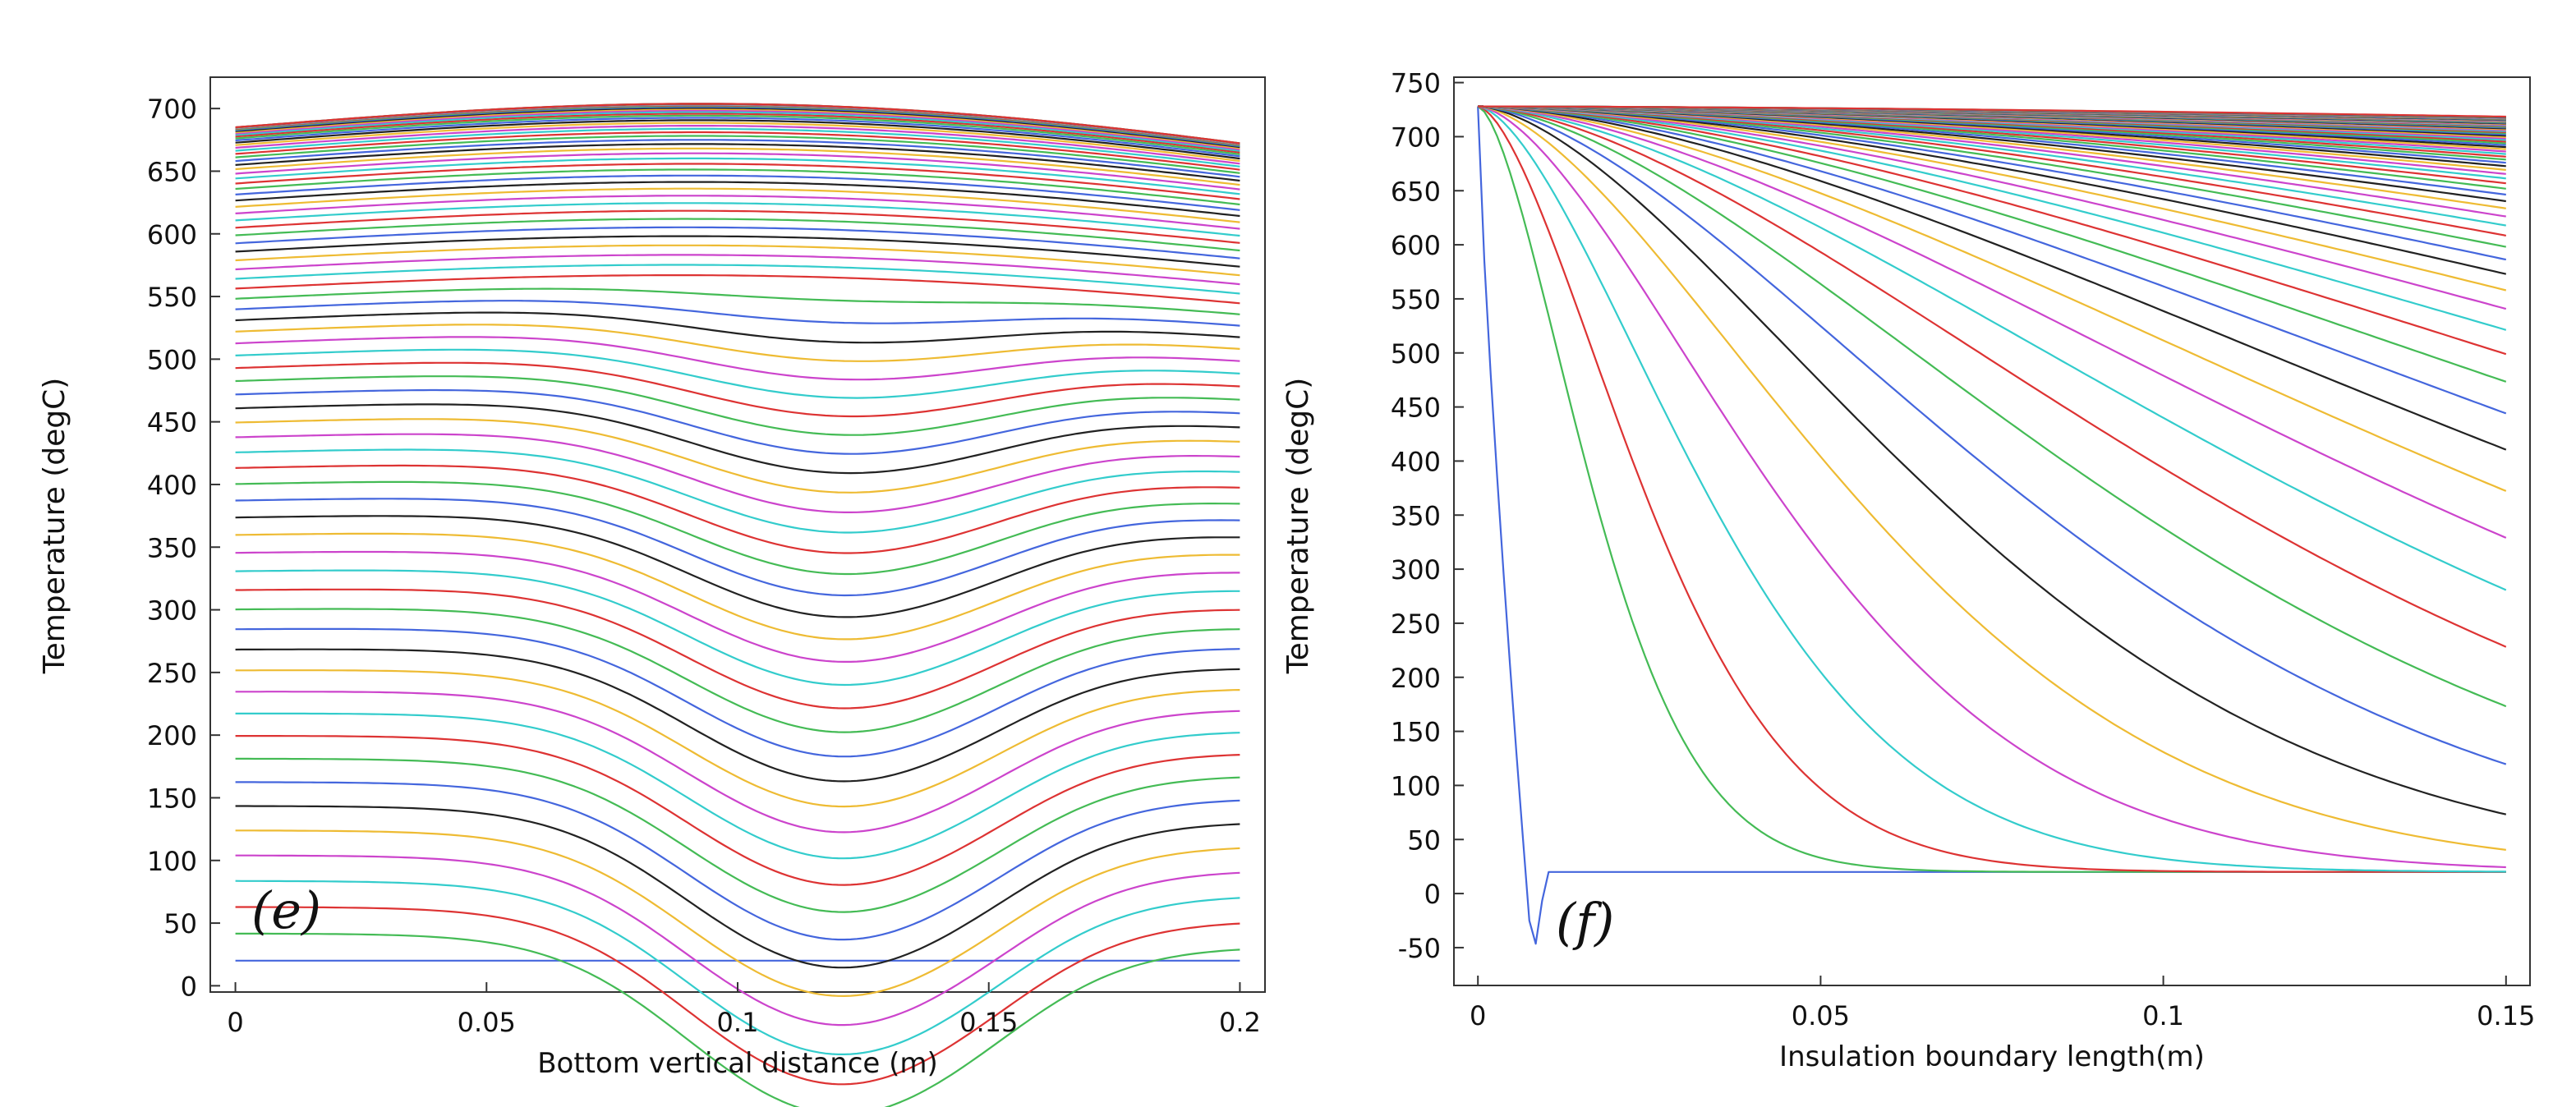 Image resolution: width=2576 pixels, height=1107 pixels. I want to click on chart-f-y-tick-label: 500, so click(1416, 354).